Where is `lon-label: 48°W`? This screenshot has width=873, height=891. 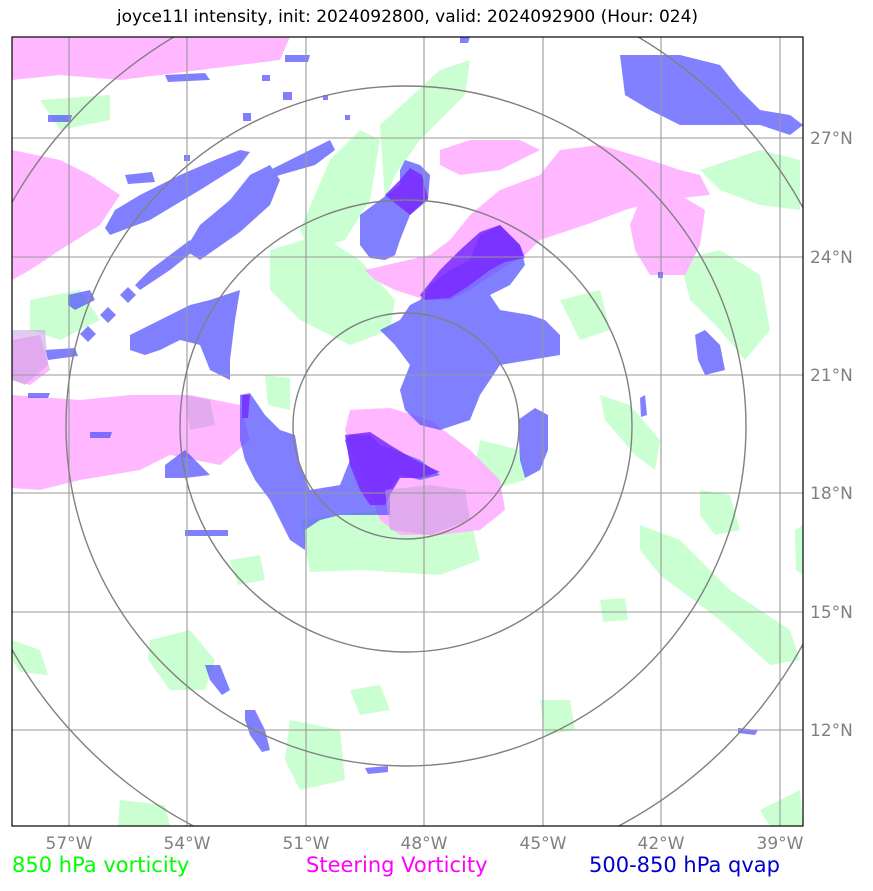 lon-label: 48°W is located at coordinates (424, 844).